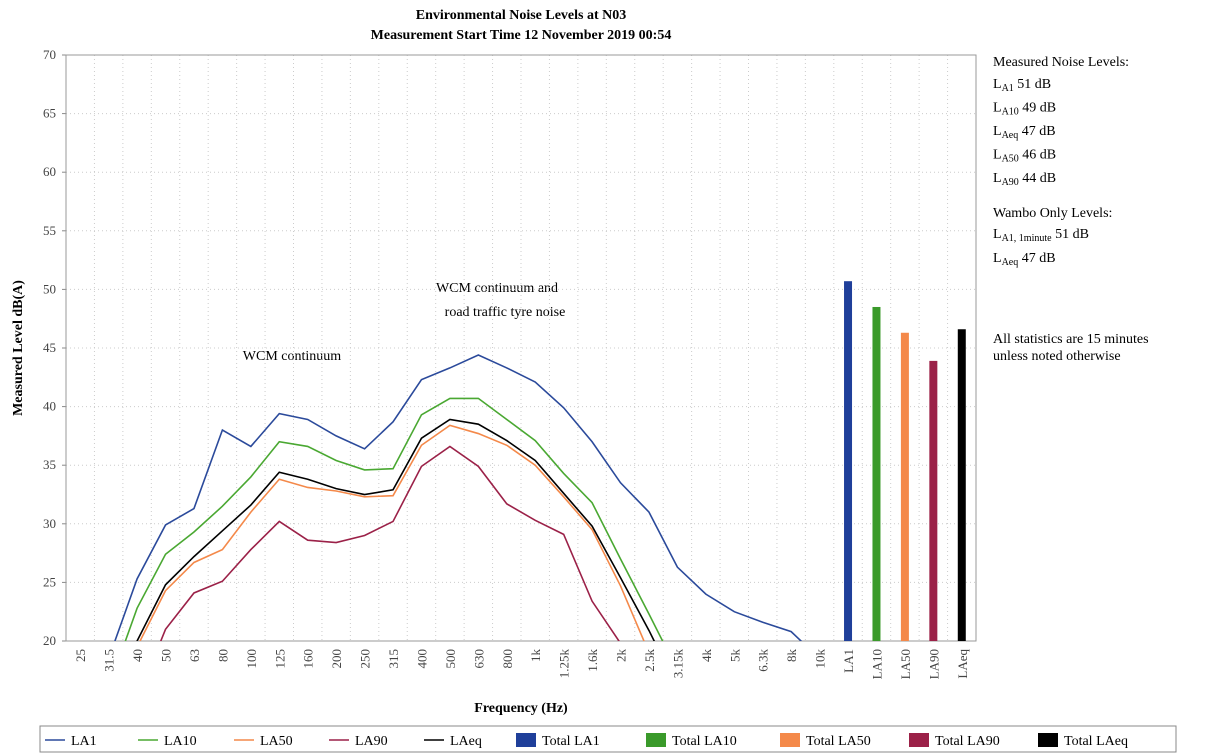 This screenshot has height=754, width=1216. What do you see at coordinates (1010, 159) in the screenshot?
I see `note-part: A50` at bounding box center [1010, 159].